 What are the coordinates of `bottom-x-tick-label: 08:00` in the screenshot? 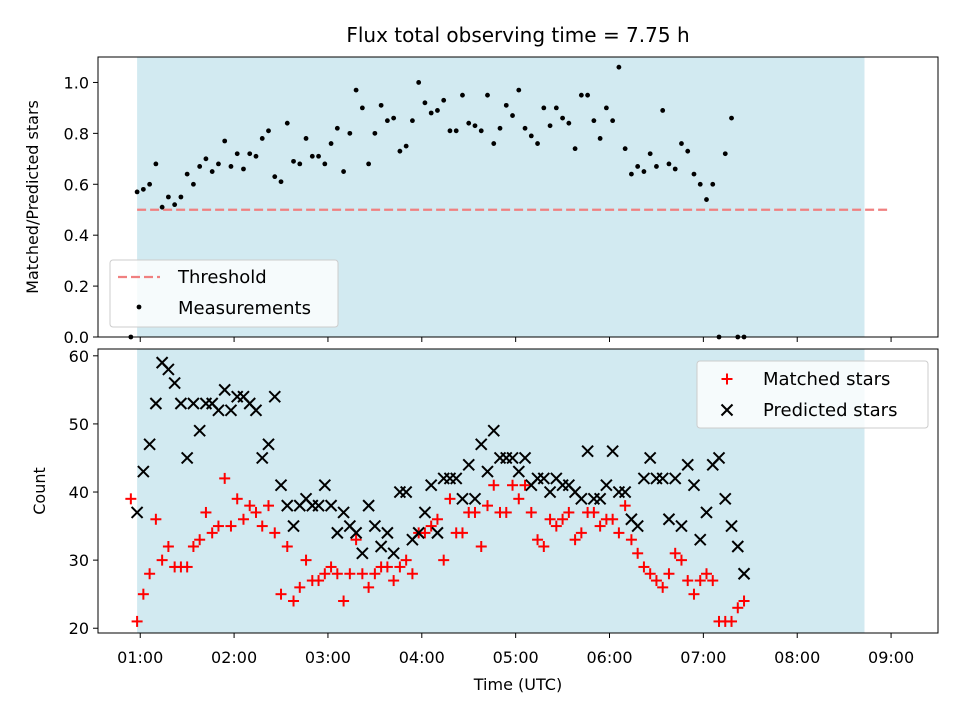 It's located at (797, 657).